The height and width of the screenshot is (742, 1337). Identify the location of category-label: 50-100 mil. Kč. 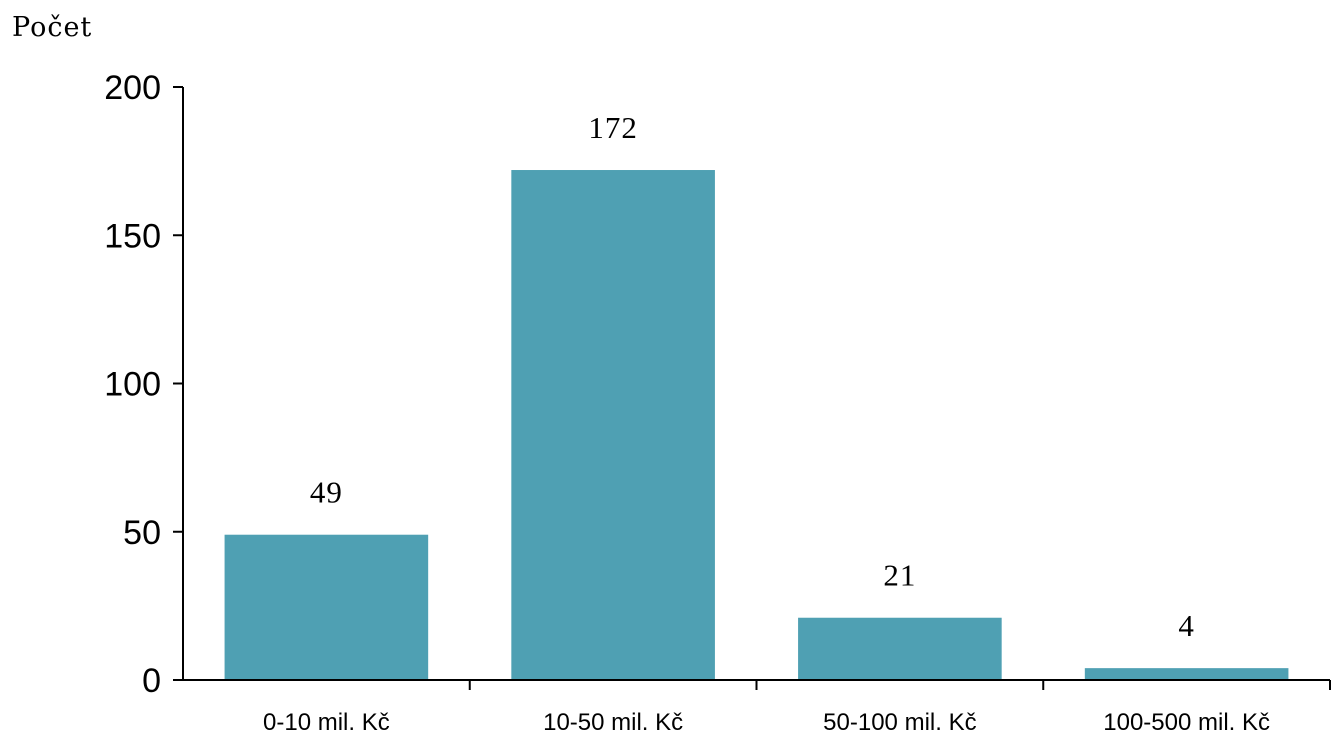
(899, 722).